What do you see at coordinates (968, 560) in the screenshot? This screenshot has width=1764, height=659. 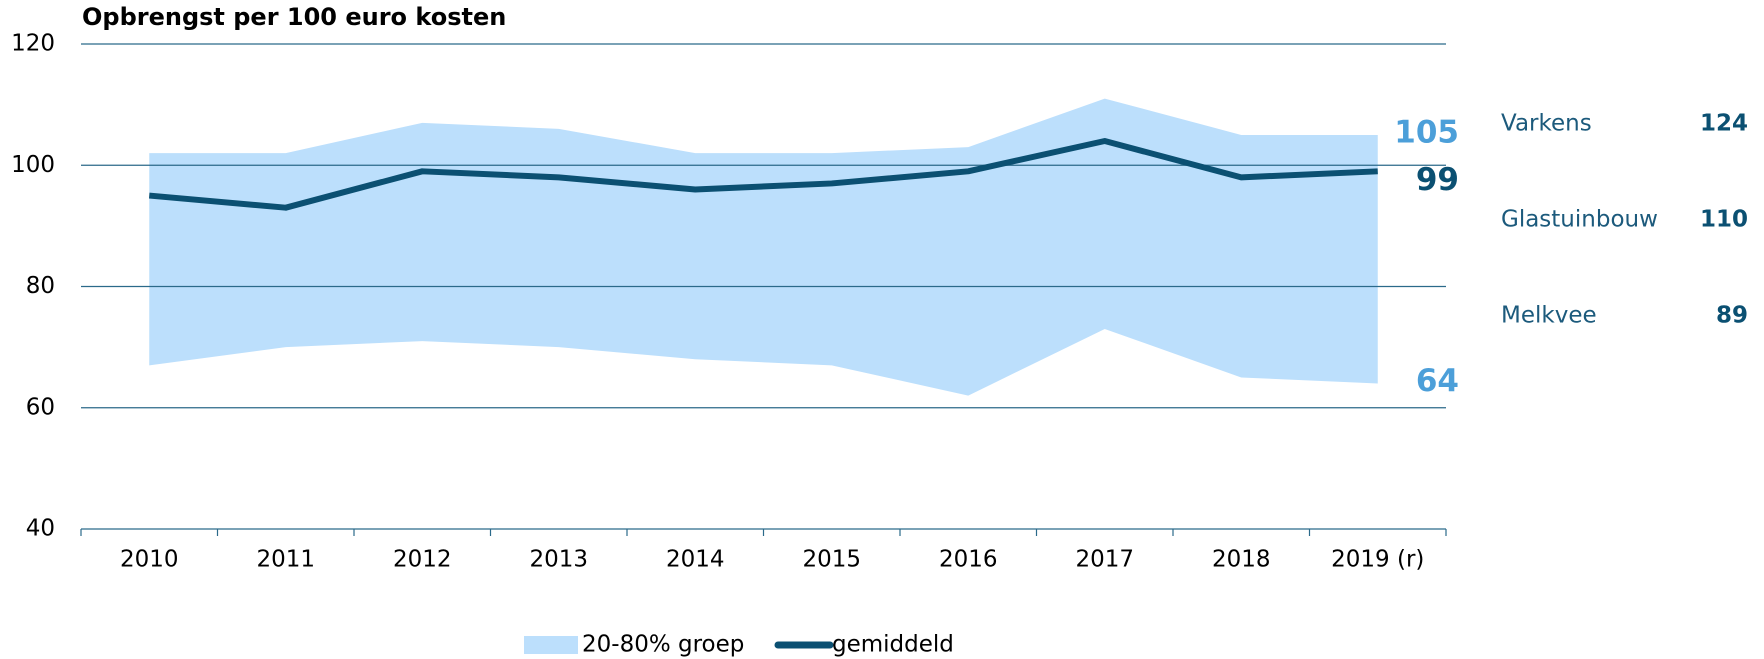 I see `x-tick-label: 2016` at bounding box center [968, 560].